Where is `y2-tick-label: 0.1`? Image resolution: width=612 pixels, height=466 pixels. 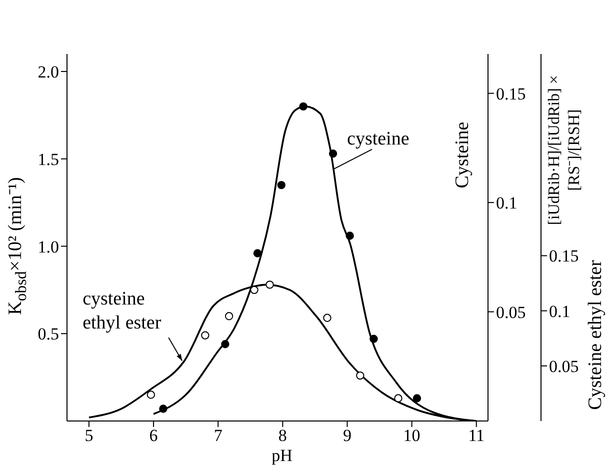 y2-tick-label: 0.1 is located at coordinates (507, 203).